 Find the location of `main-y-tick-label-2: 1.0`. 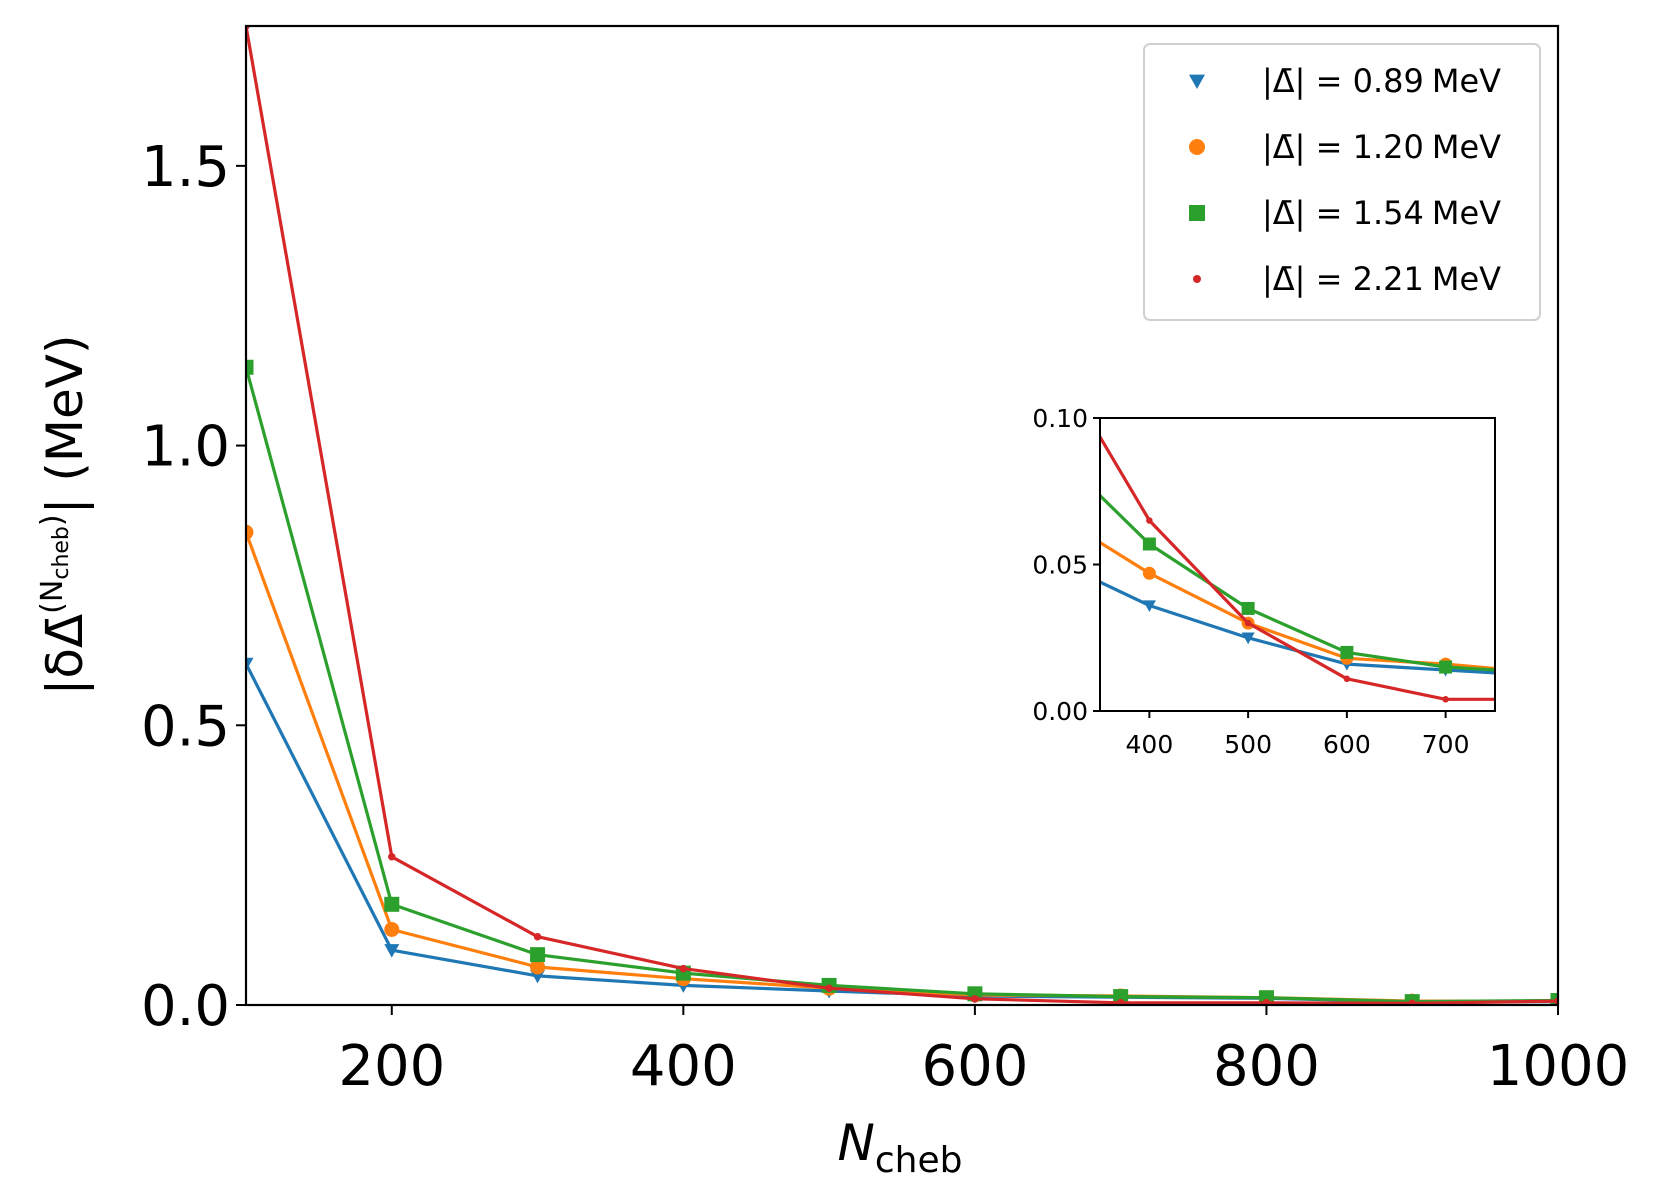

main-y-tick-label-2: 1.0 is located at coordinates (185, 447).